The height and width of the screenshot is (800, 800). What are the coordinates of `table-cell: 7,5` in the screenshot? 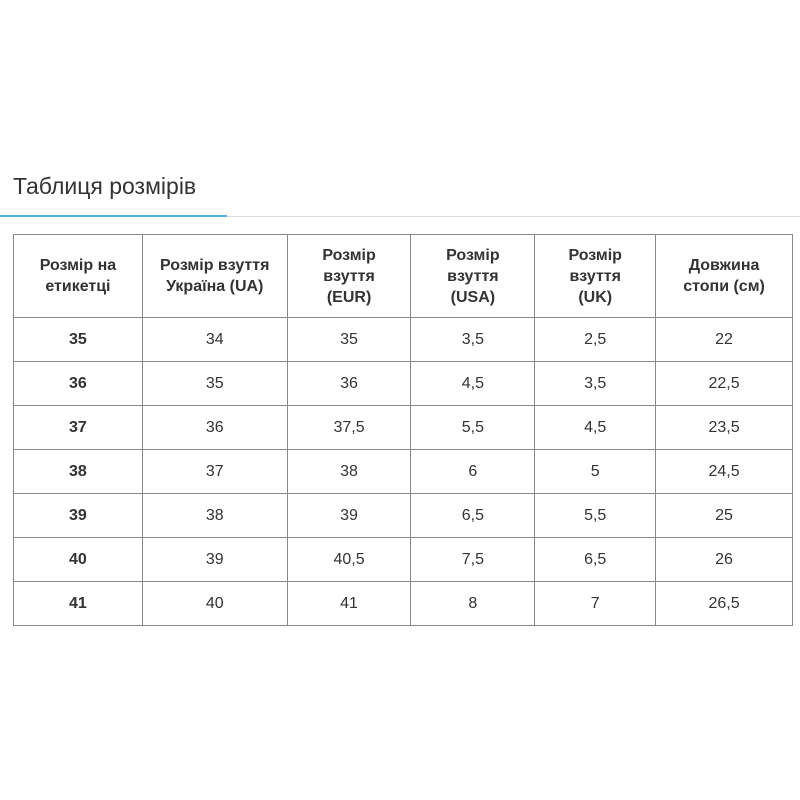 It's located at (473, 559).